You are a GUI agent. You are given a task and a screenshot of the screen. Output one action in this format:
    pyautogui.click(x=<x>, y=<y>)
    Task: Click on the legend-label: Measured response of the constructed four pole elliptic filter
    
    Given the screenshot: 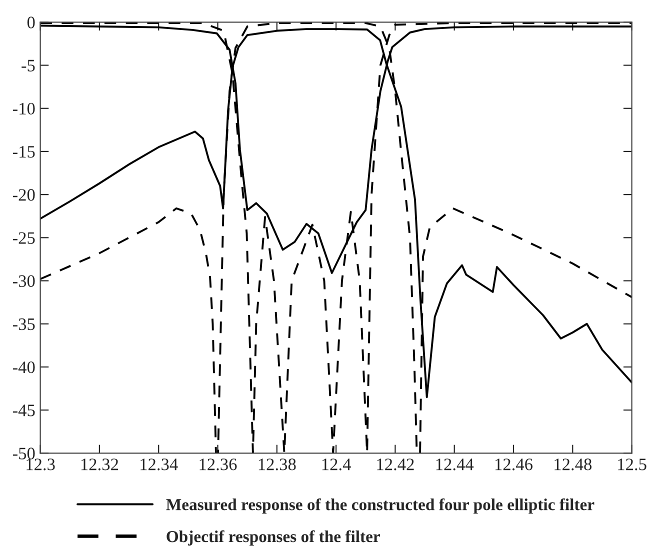 What is the action you would take?
    pyautogui.click(x=380, y=506)
    